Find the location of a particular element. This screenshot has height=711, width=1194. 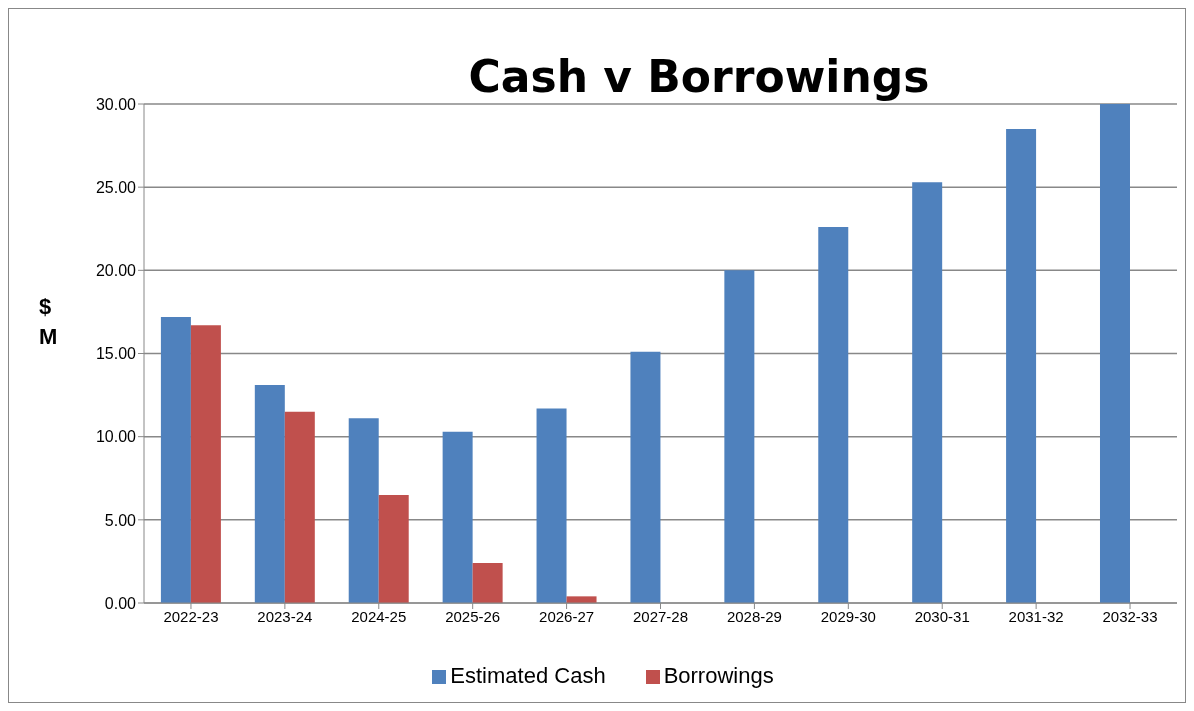

x-tick-label: 2032-33 is located at coordinates (1130, 616).